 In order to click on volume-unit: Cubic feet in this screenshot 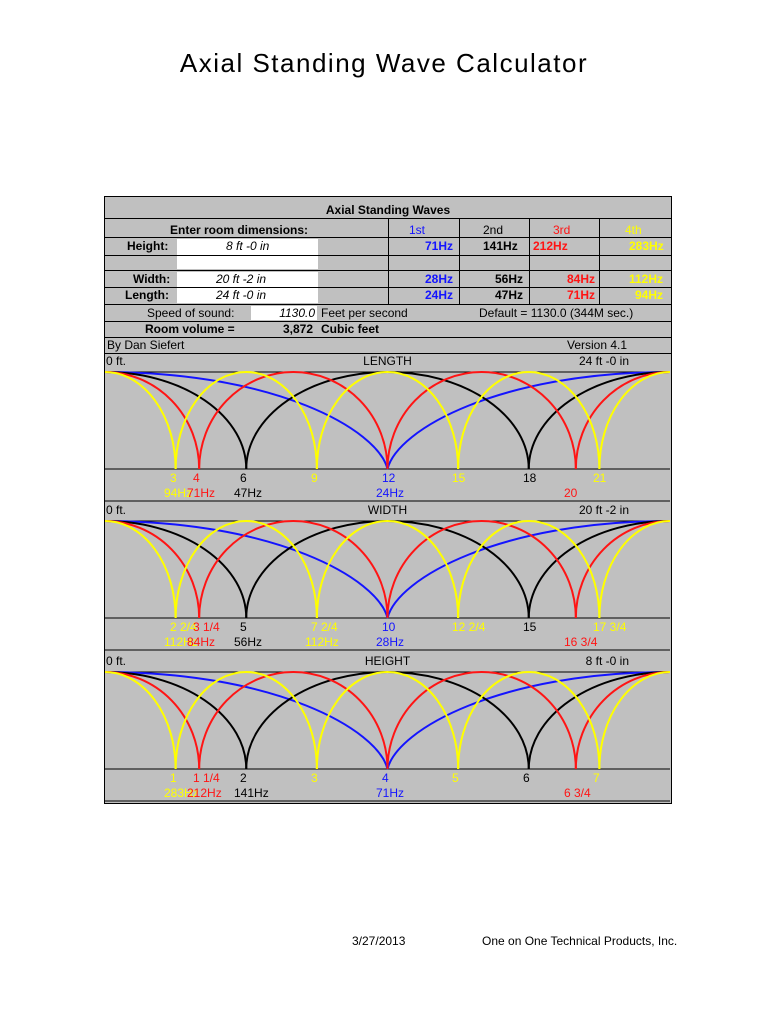, I will do `click(350, 329)`.